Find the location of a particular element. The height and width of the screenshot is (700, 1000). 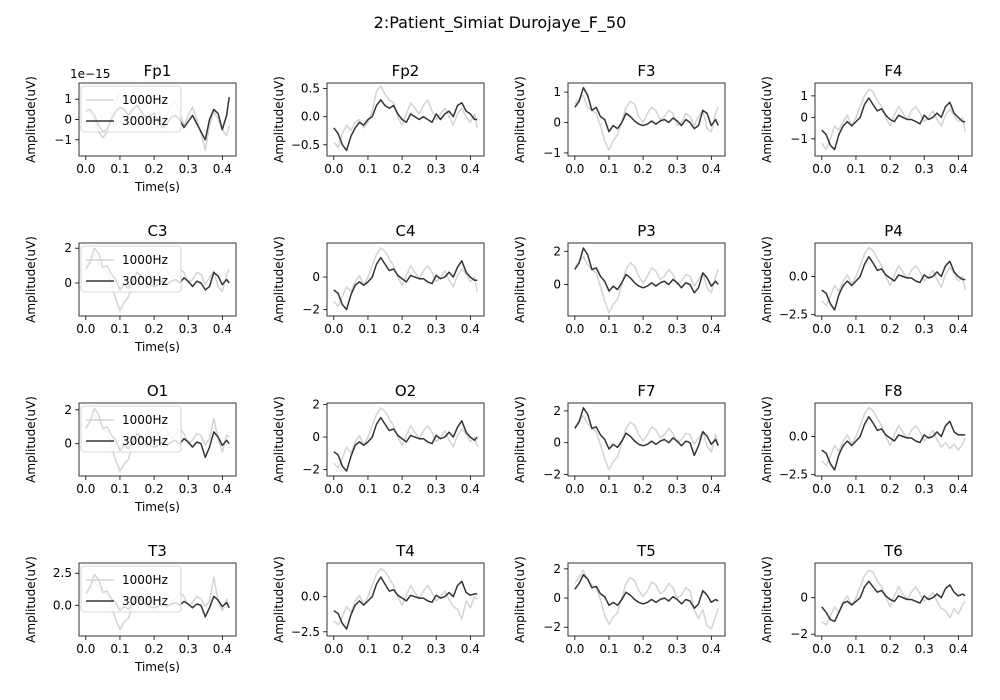

subplot-title: P3 is located at coordinates (646, 231).